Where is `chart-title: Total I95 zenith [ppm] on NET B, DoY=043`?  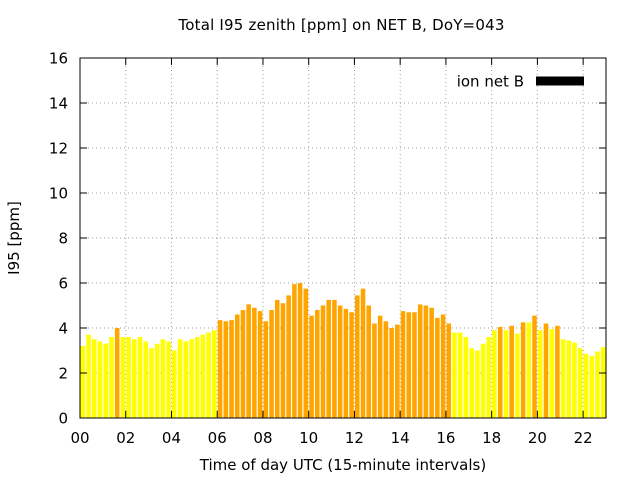 chart-title: Total I95 zenith [ppm] on NET B, DoY=043 is located at coordinates (341, 25).